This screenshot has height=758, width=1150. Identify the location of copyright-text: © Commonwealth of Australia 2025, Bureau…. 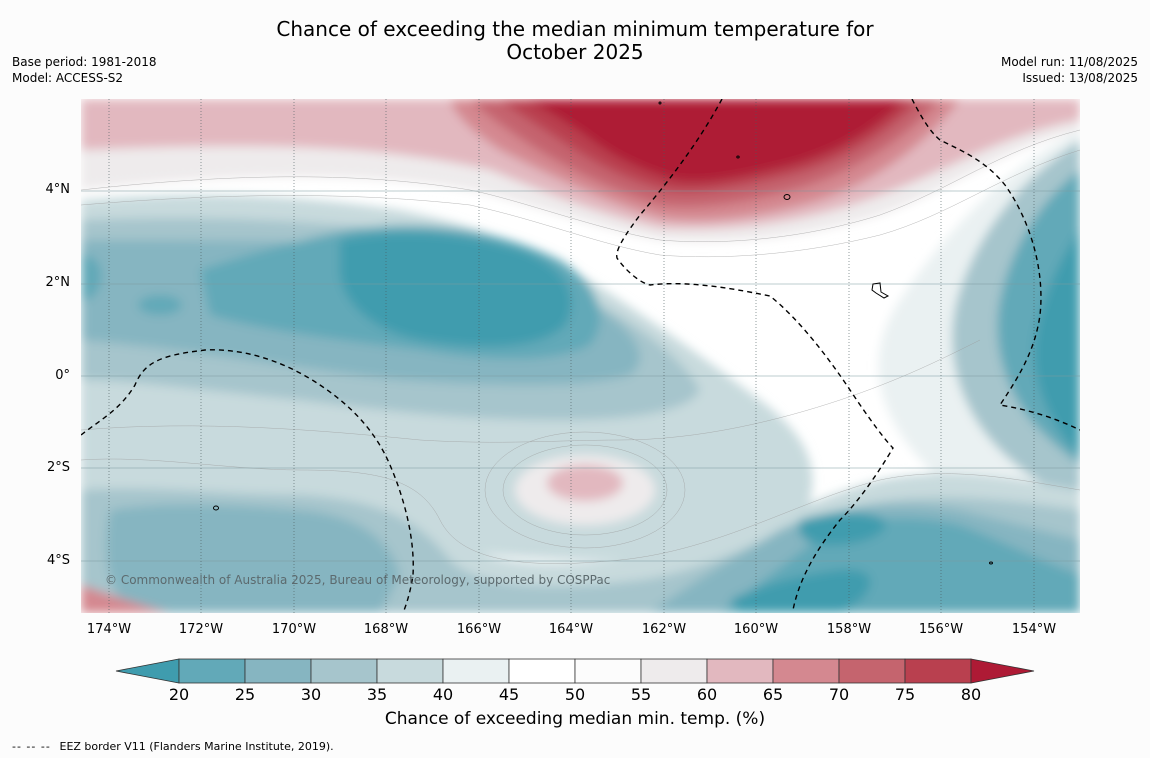
(357, 580).